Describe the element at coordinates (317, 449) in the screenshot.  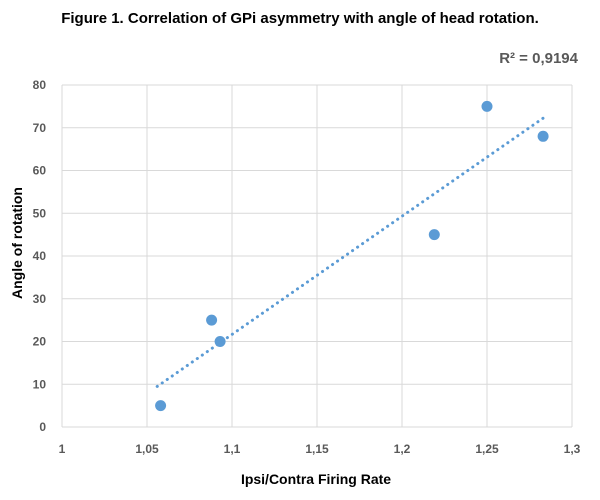
I see `x-tick-label: 1,15` at that location.